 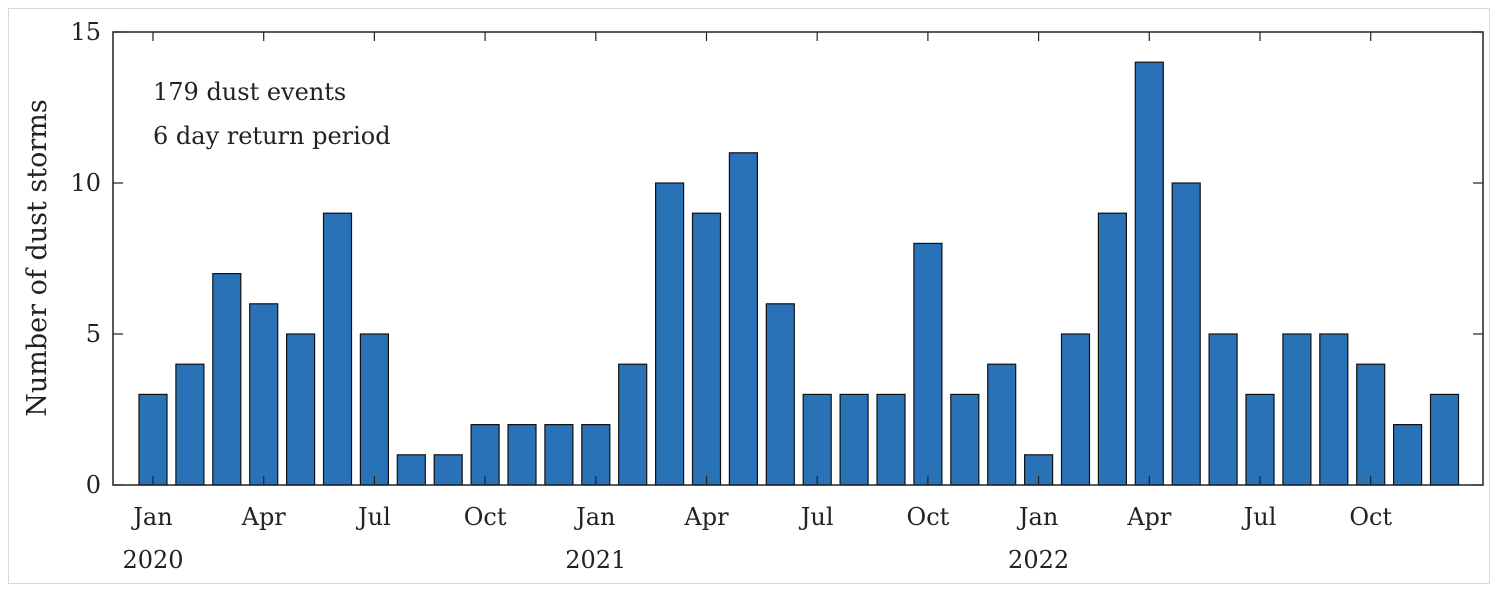 I want to click on bar-jun-2022, so click(x=1223, y=409).